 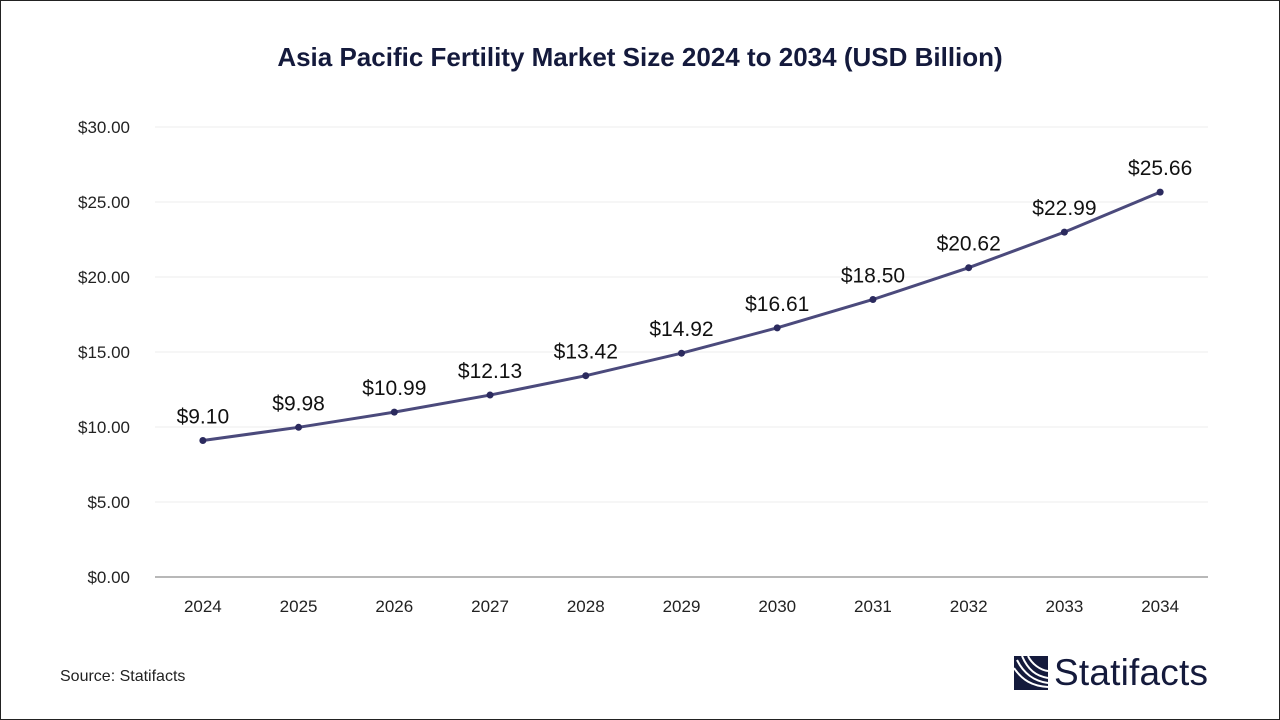 What do you see at coordinates (1064, 606) in the screenshot?
I see `x-tick-label: 2033` at bounding box center [1064, 606].